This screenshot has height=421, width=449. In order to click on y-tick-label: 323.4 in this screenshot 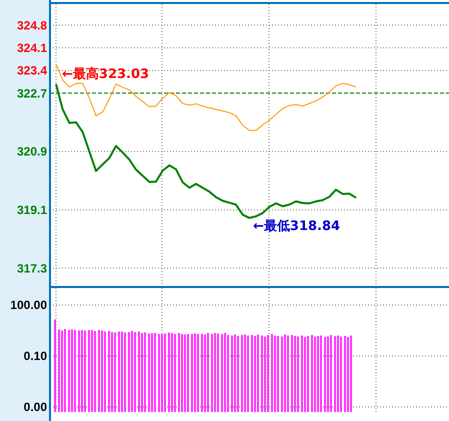, I will do `click(32, 71)`.